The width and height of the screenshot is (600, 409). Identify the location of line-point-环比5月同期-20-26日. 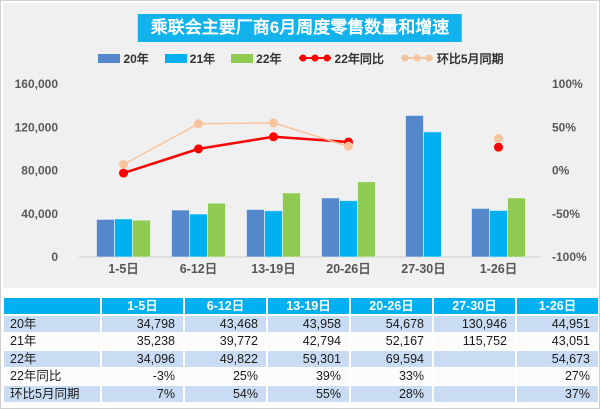
(348, 146).